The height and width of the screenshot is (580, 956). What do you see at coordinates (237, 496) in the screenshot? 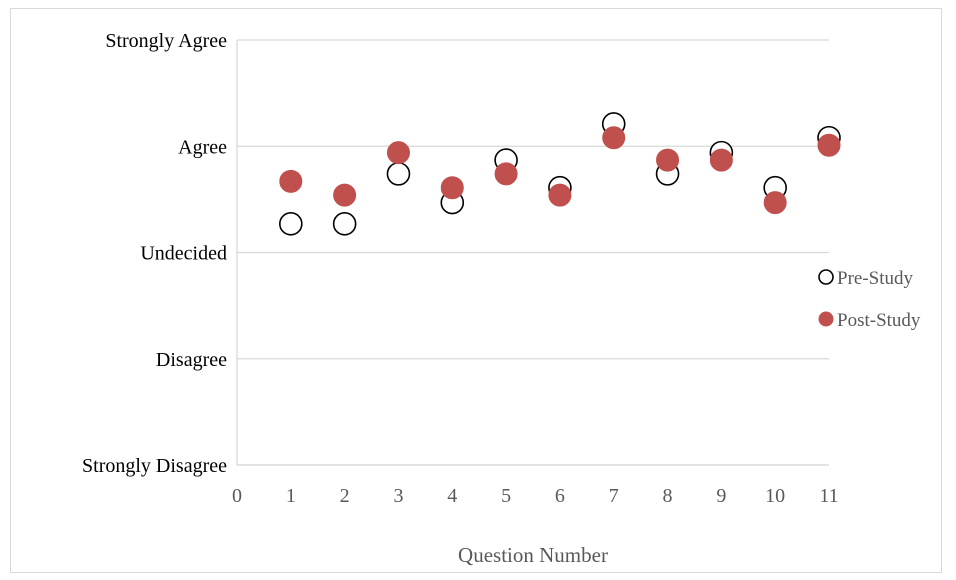
I see `x-tick-label: 0` at bounding box center [237, 496].